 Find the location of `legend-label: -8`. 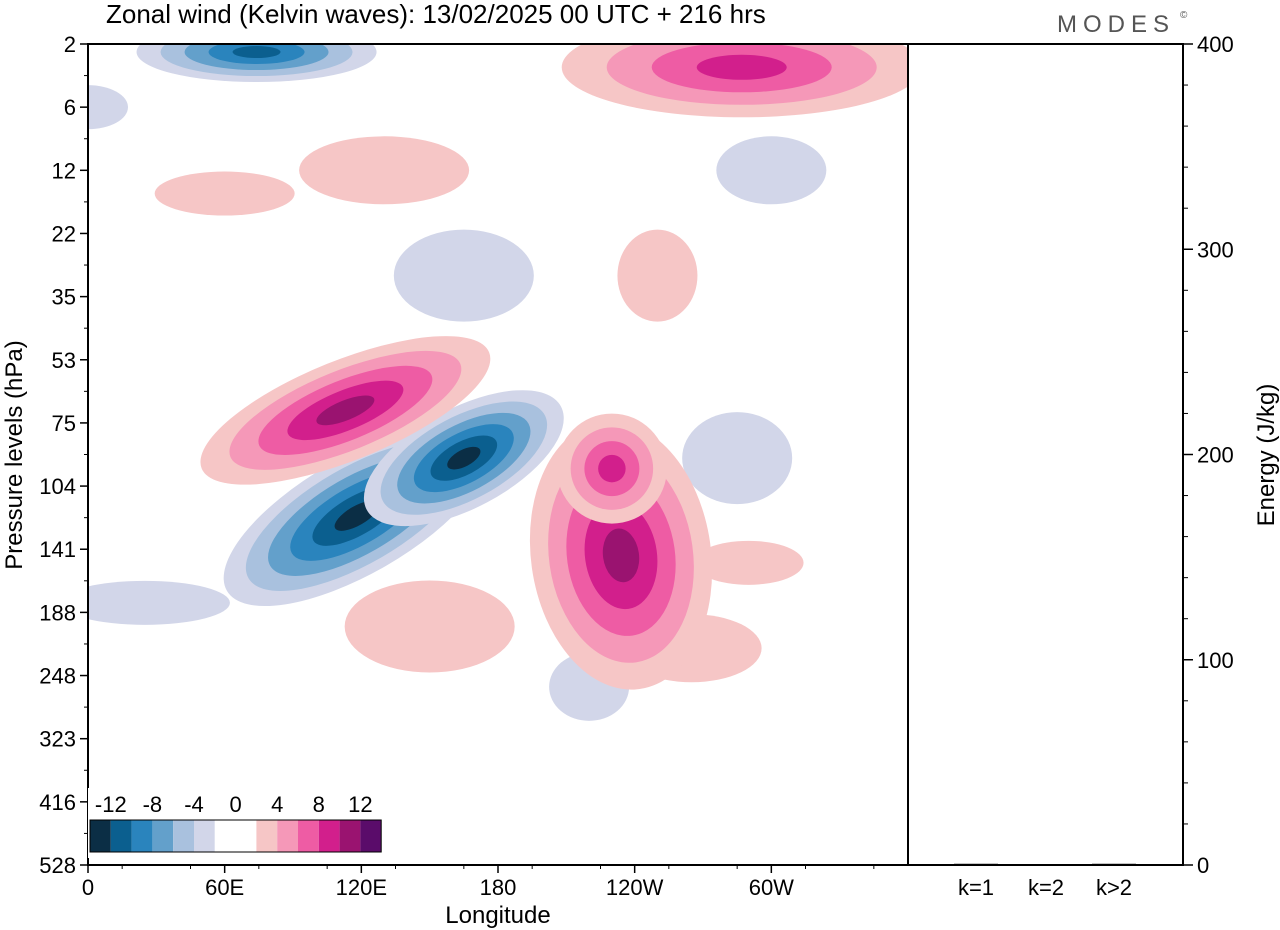

legend-label: -8 is located at coordinates (153, 804).